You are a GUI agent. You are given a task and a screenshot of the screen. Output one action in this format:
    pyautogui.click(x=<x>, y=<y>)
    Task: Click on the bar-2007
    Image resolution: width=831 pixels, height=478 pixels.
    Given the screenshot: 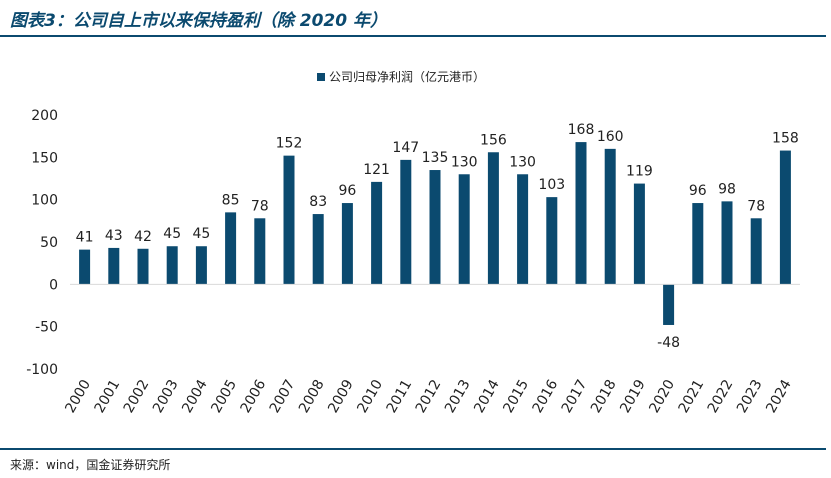 What is the action you would take?
    pyautogui.click(x=289, y=220)
    